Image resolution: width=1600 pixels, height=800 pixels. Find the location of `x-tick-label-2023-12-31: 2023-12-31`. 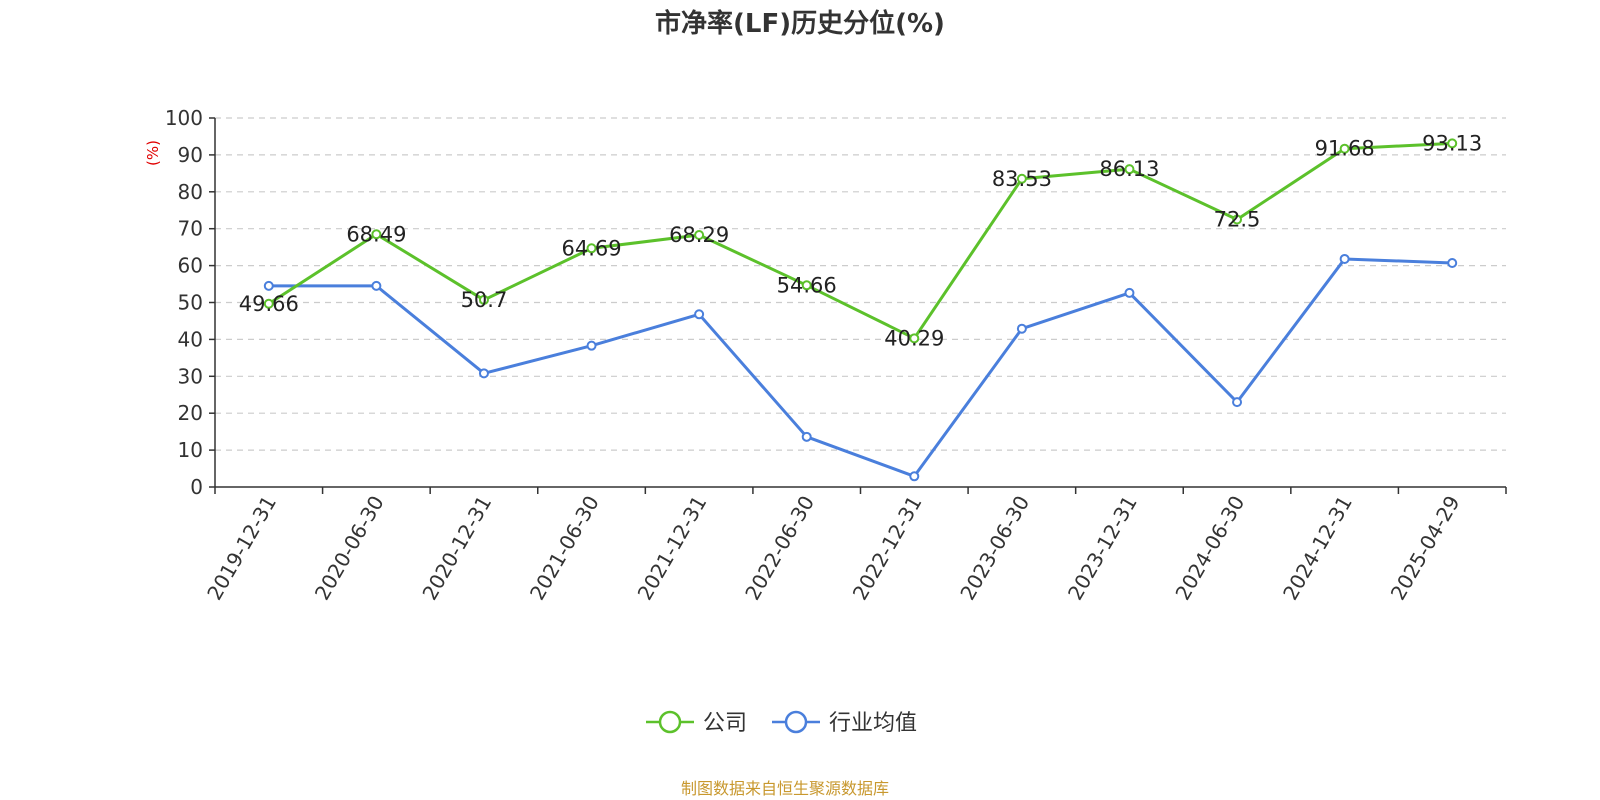

x-tick-label-2023-12-31: 2023-12-31 is located at coordinates (1102, 548).